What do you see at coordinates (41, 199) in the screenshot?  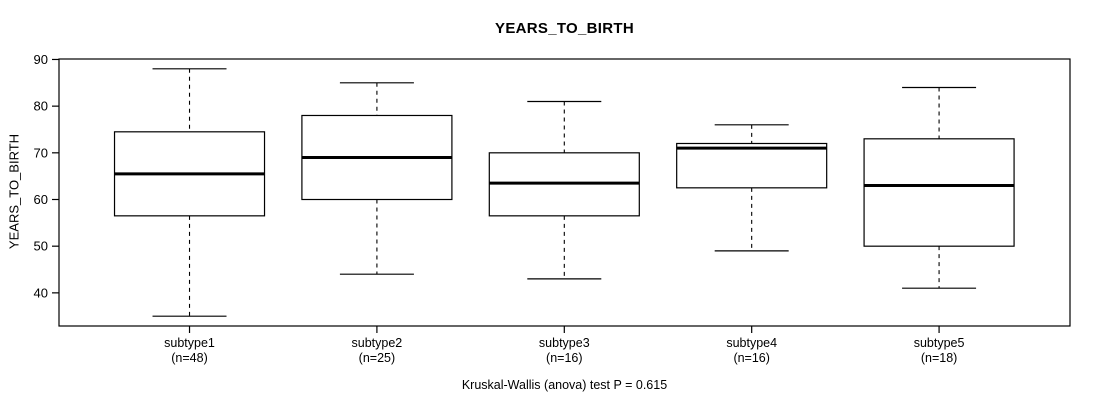 I see `y-tick-label: 60` at bounding box center [41, 199].